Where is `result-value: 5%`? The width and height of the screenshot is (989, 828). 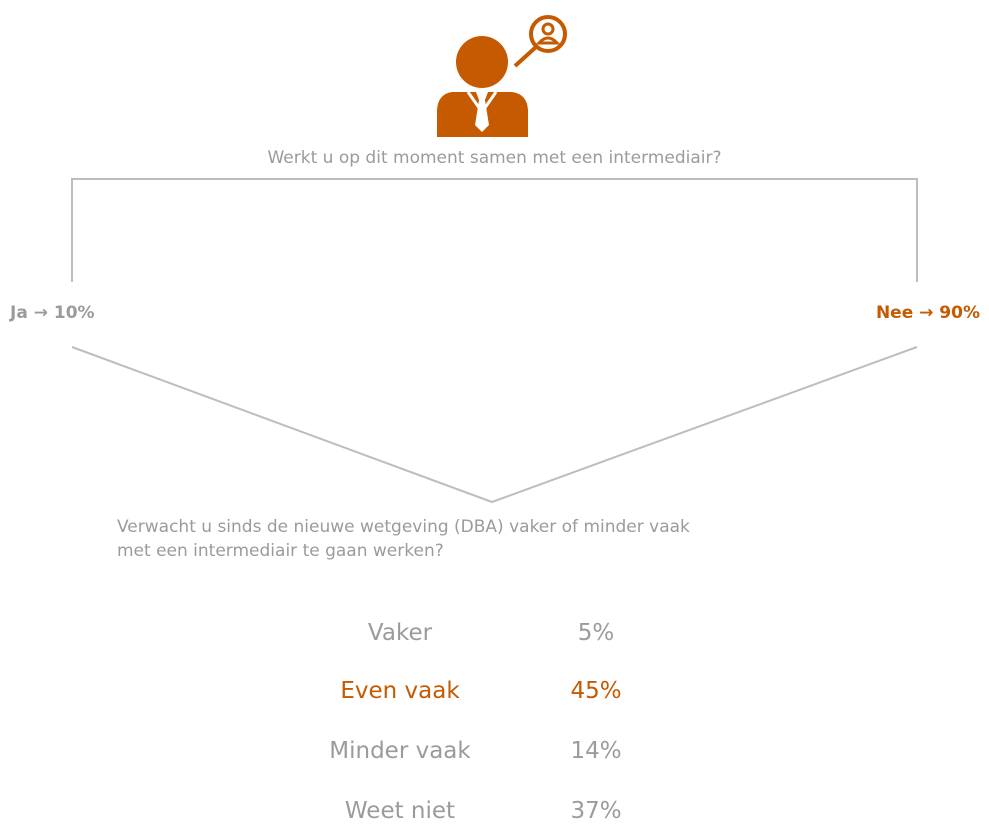
result-value: 5% is located at coordinates (596, 633).